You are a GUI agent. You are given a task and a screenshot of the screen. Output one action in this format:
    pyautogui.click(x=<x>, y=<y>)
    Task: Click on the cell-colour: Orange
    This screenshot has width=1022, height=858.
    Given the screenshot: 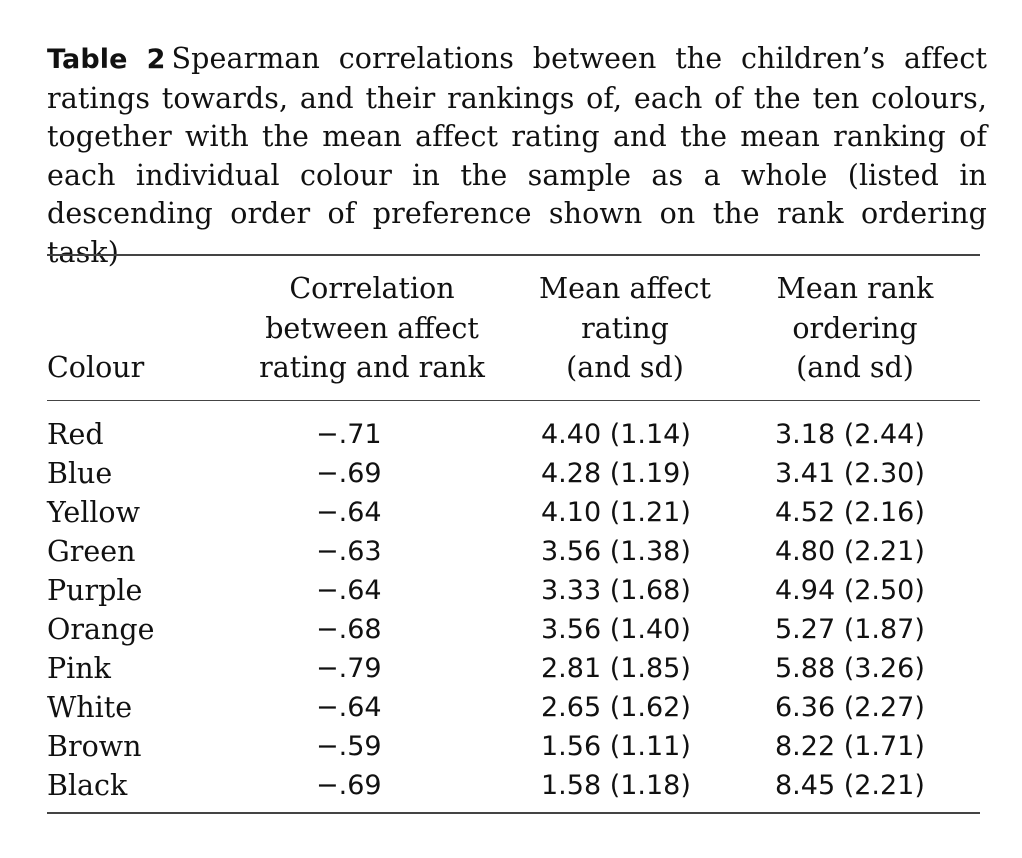 What is the action you would take?
    pyautogui.click(x=101, y=629)
    